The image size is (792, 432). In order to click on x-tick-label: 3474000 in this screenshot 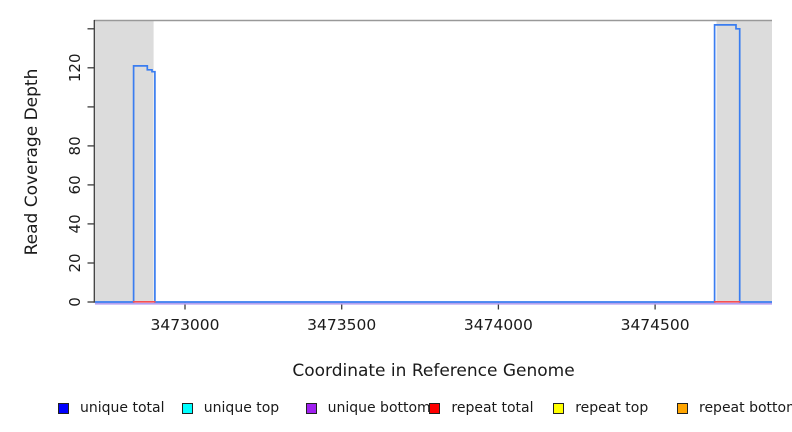, I will do `click(498, 325)`.